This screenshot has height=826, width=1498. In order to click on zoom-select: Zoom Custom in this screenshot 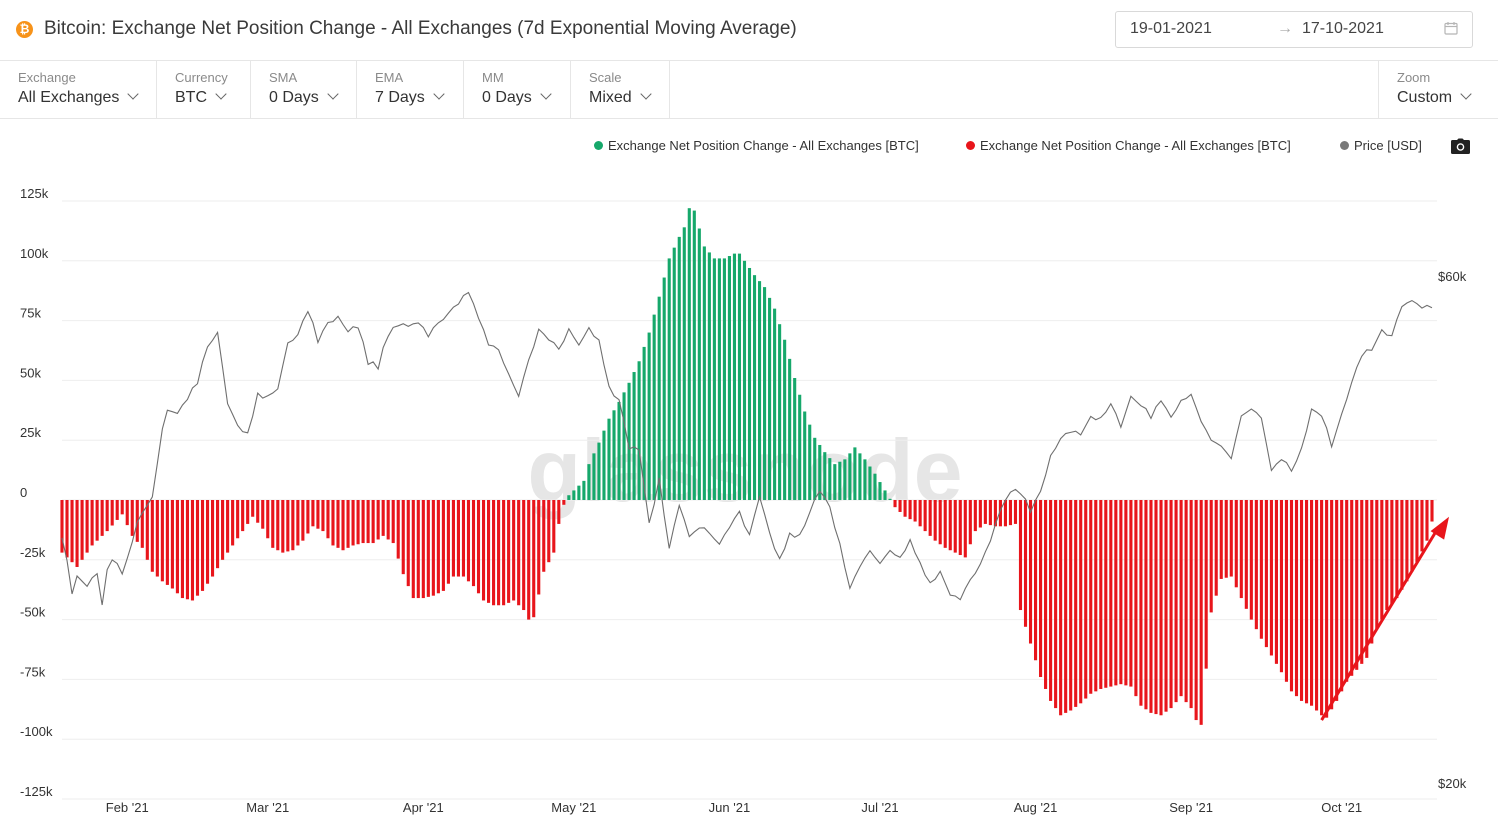, I will do `click(1438, 89)`.